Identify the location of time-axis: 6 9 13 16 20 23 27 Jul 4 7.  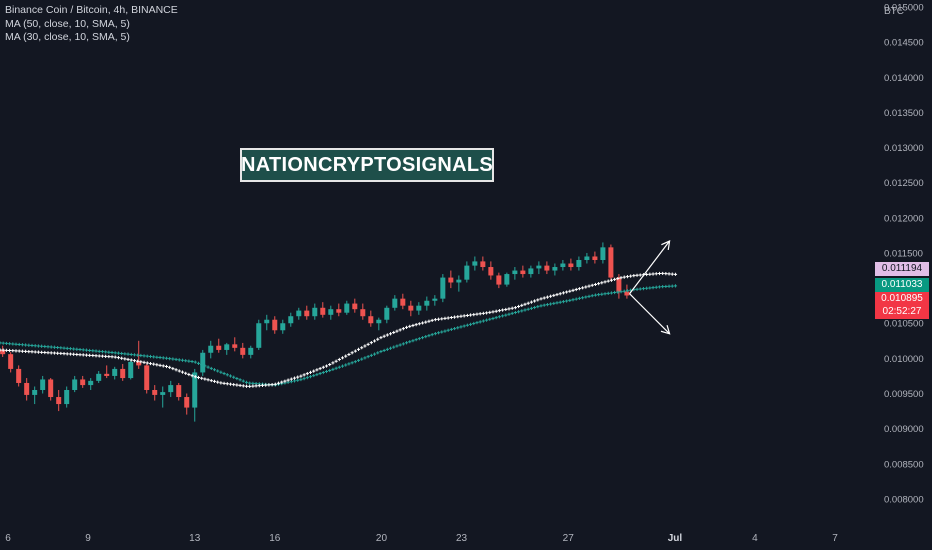
(421, 538).